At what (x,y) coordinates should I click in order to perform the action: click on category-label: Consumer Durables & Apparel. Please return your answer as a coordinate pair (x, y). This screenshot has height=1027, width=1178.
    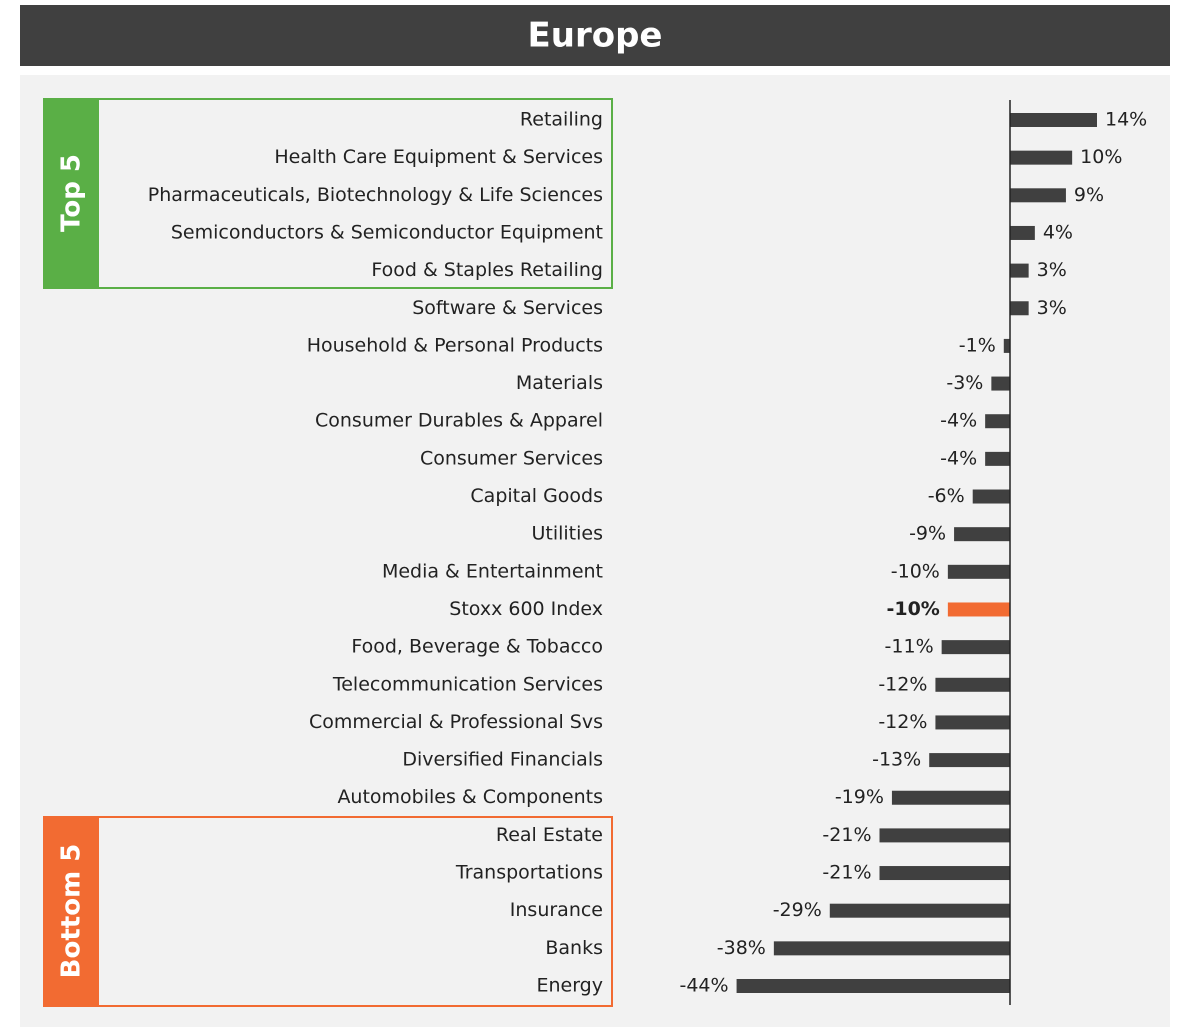
    Looking at the image, I should click on (459, 421).